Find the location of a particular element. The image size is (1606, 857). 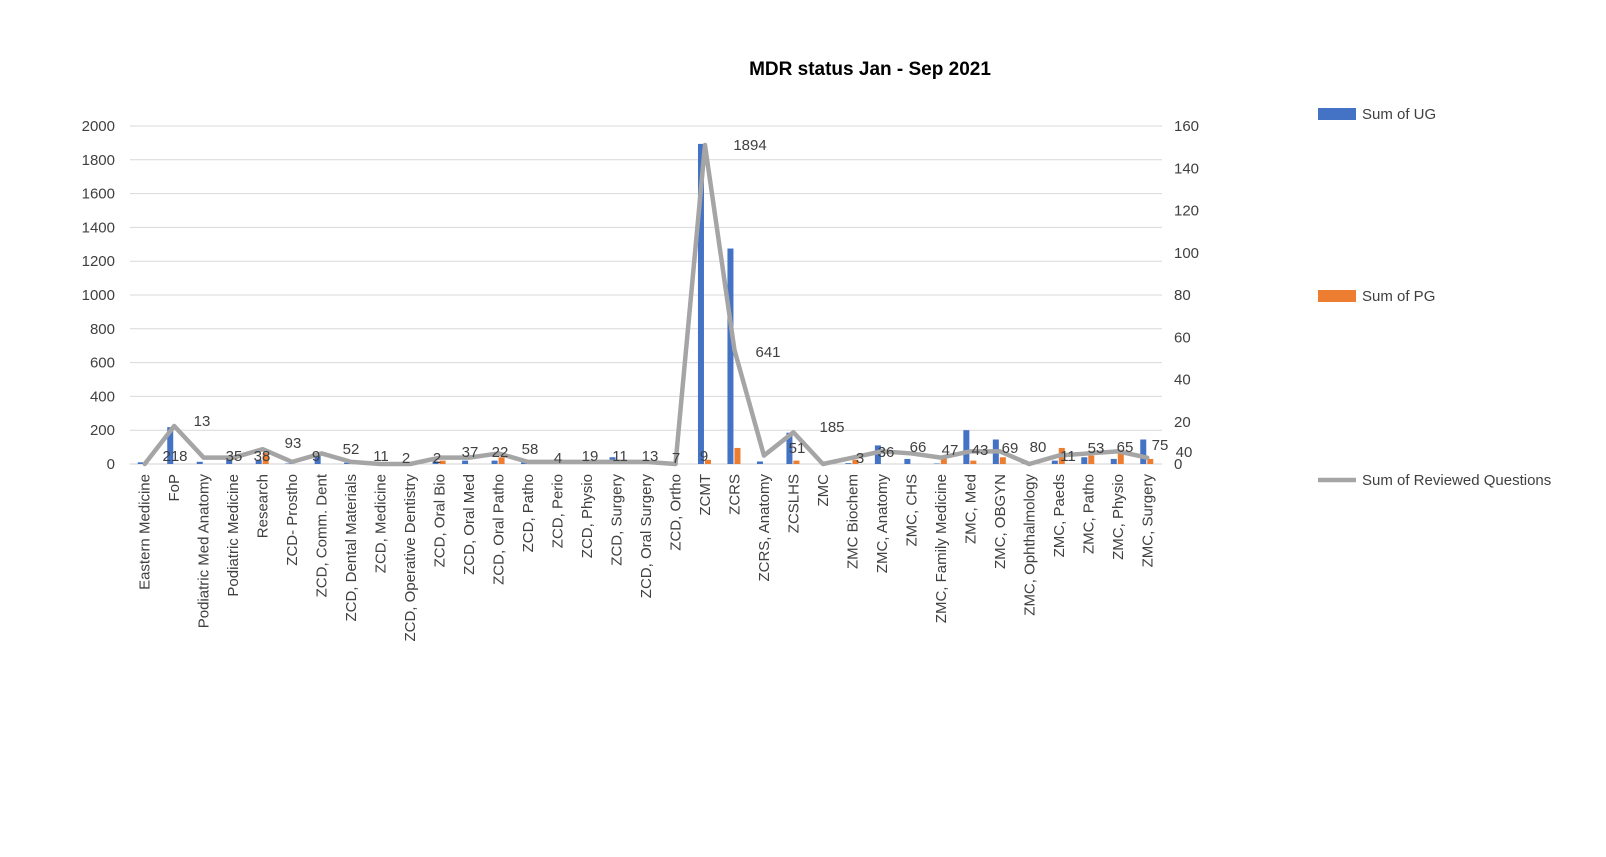

x-tick-label: ZCRS is located at coordinates (734, 494).